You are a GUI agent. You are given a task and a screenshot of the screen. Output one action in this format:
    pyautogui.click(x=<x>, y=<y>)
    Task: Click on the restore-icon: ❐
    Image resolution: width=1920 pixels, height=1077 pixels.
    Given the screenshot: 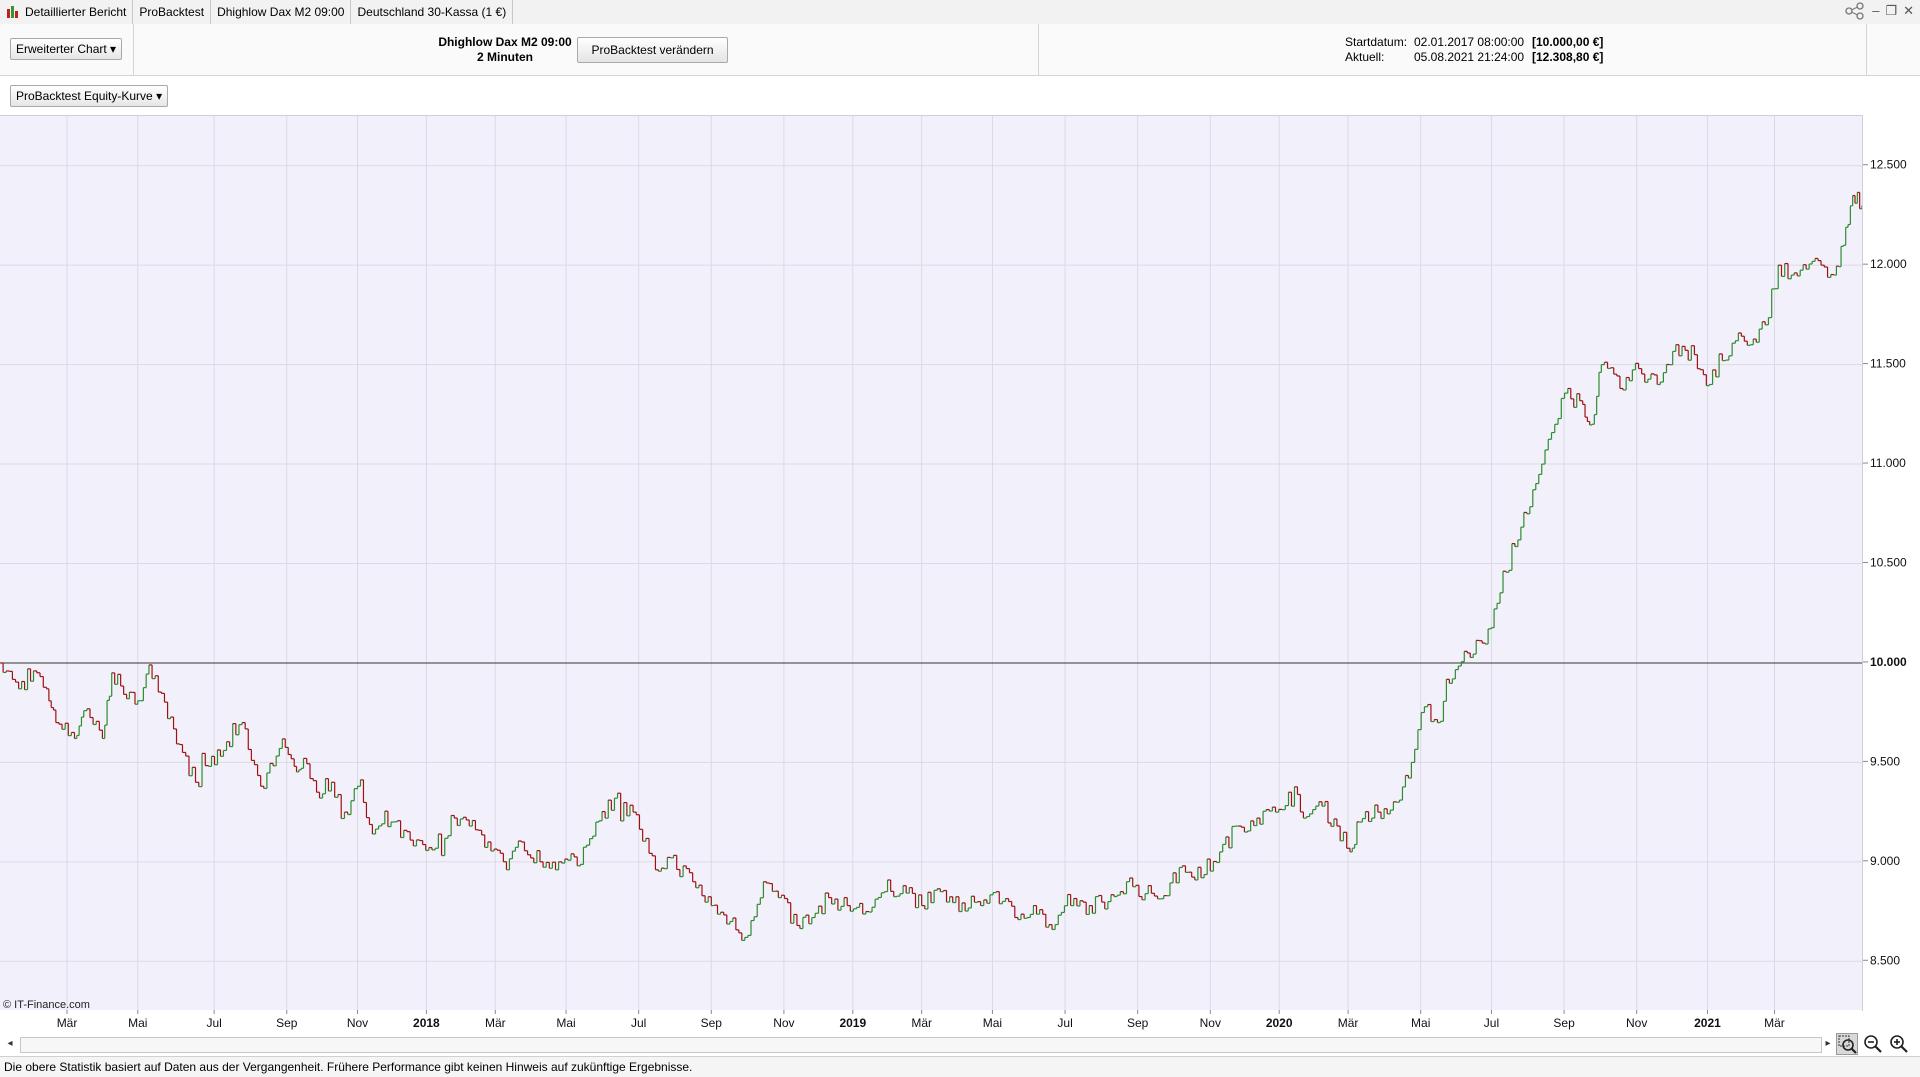 What is the action you would take?
    pyautogui.click(x=1891, y=10)
    